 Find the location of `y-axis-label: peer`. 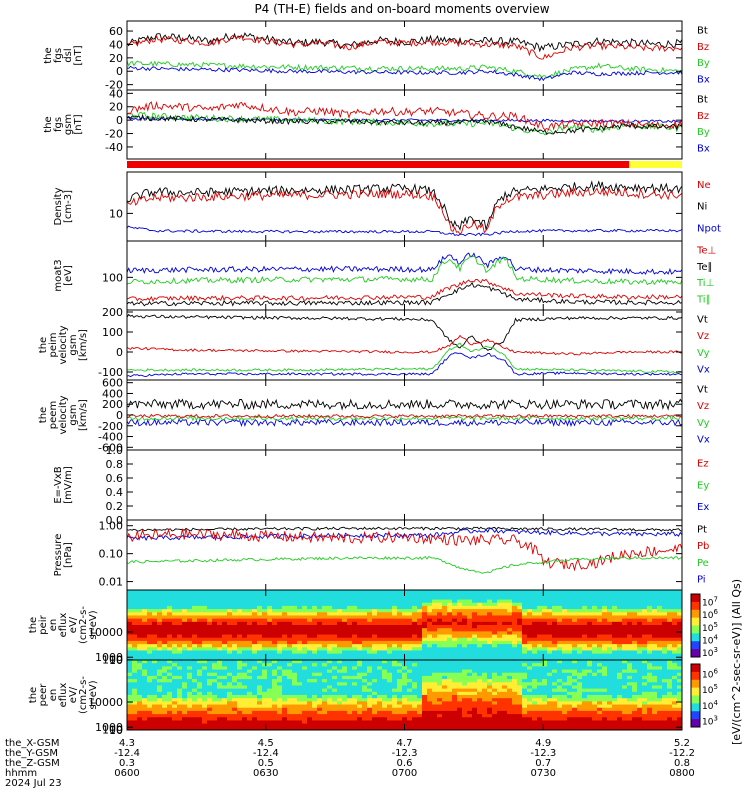

y-axis-label: peer is located at coordinates (43, 695).